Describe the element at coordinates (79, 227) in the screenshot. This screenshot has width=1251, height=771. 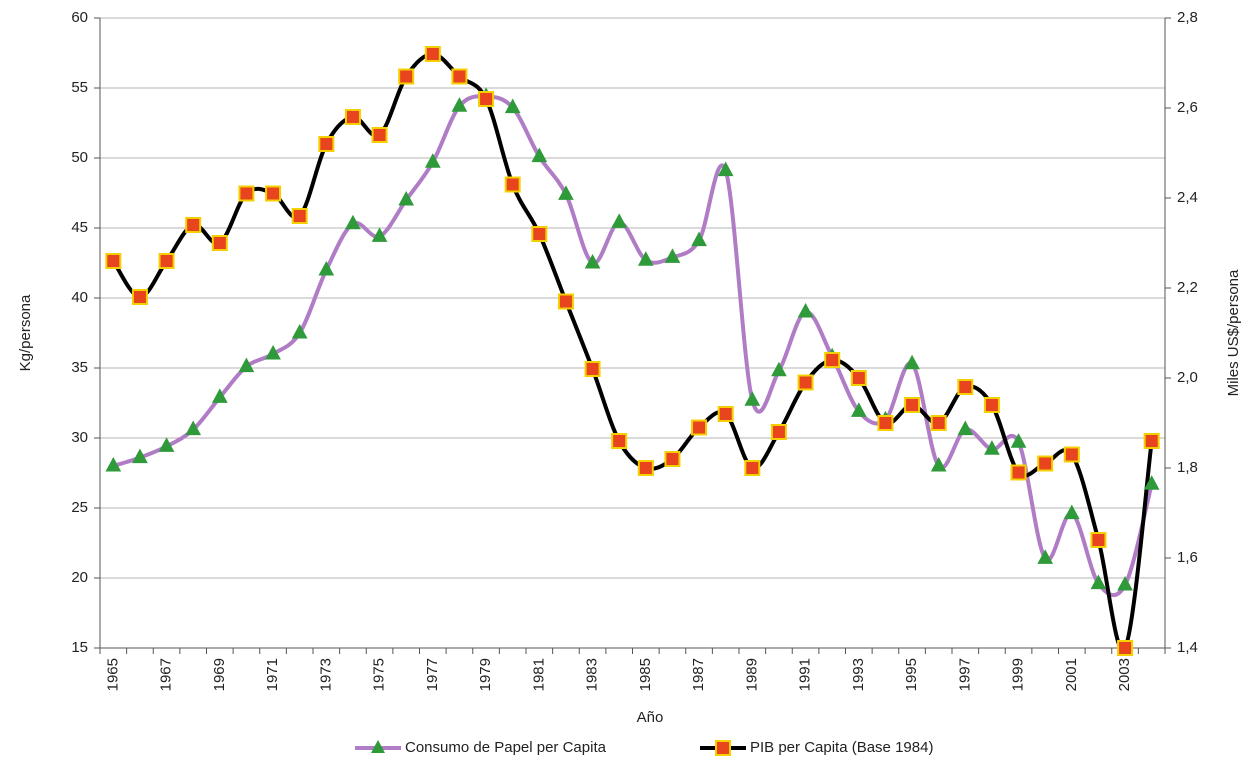
I see `y-tick-label: 45` at that location.